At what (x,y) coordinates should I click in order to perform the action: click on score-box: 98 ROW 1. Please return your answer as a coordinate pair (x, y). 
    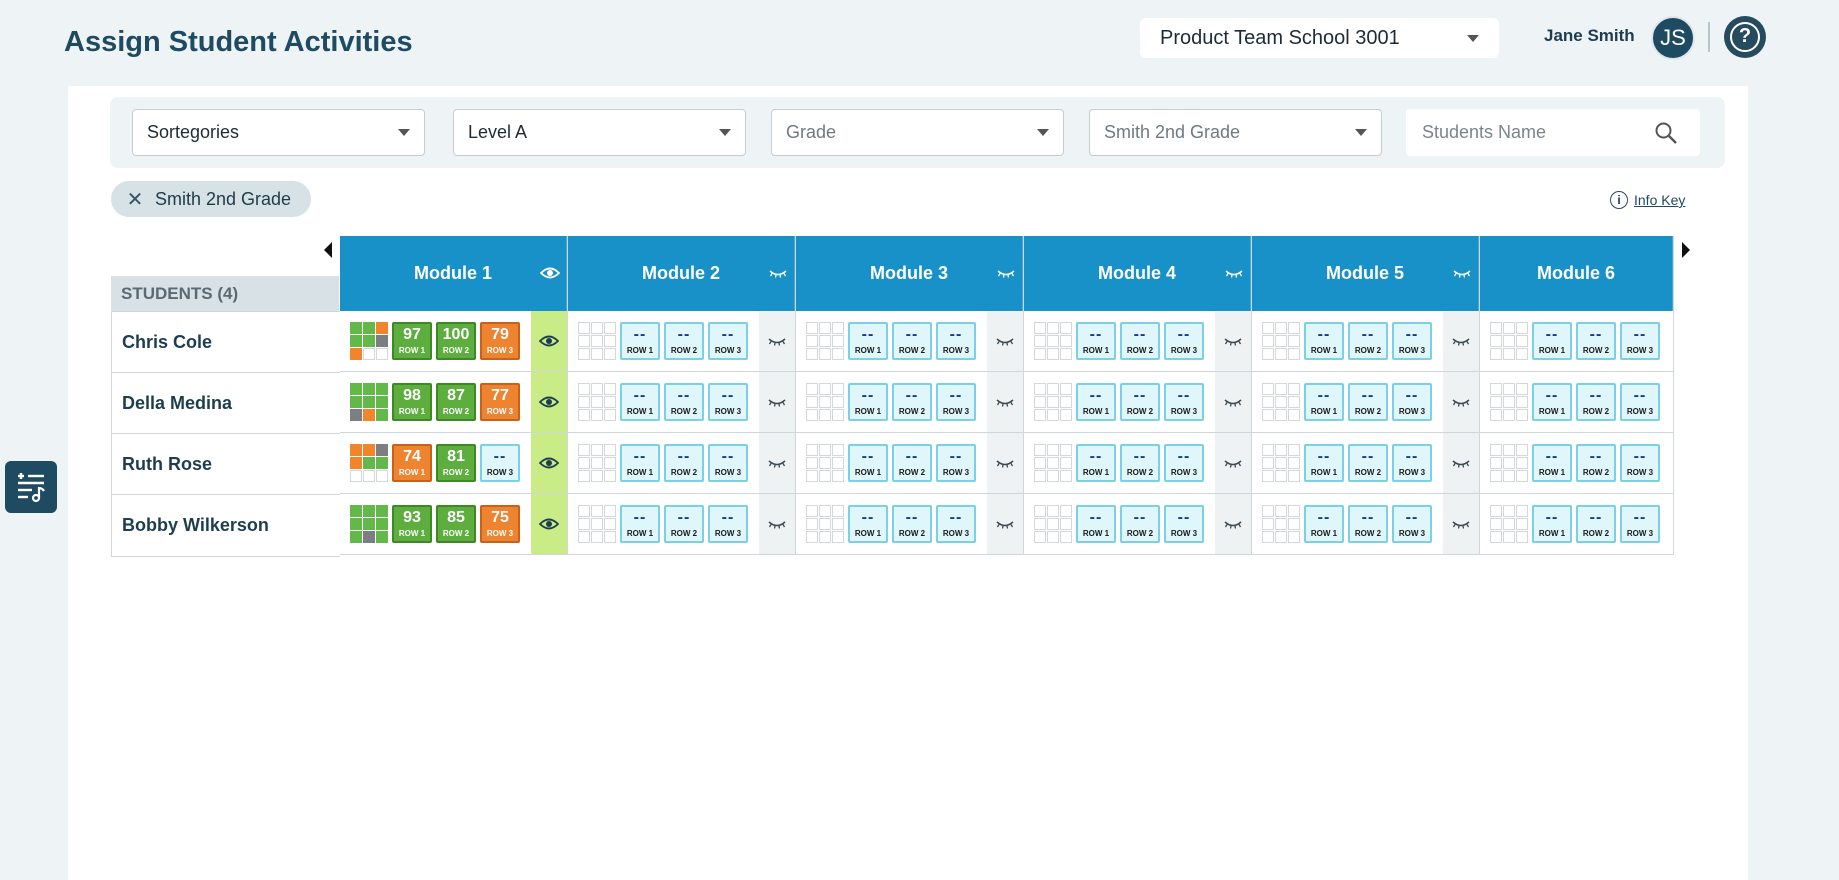
    Looking at the image, I should click on (412, 402).